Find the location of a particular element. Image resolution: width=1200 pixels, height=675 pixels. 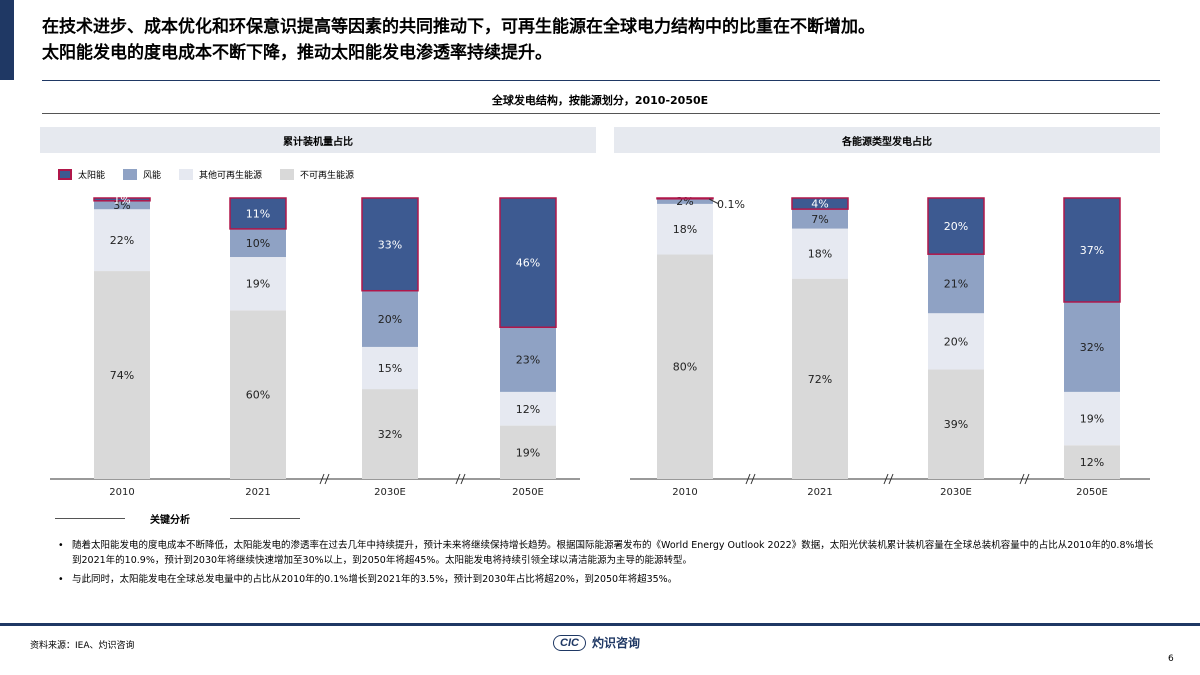

capacity-axis-break-0b is located at coordinates (327, 479).